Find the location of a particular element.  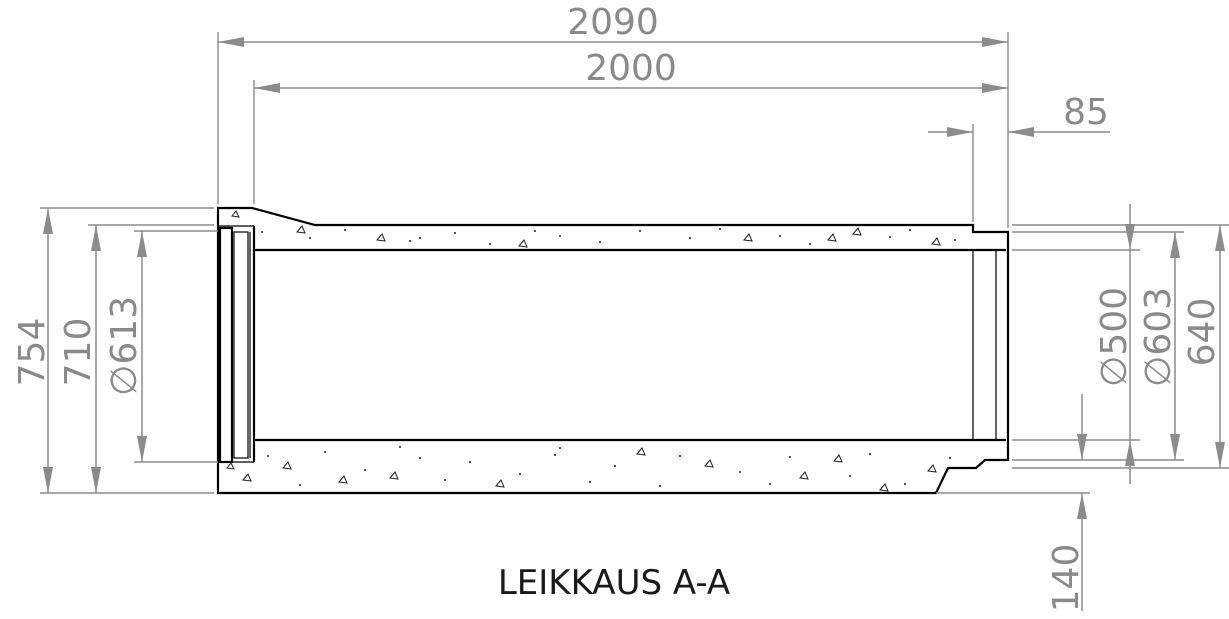

dim-label-603: ∅603 is located at coordinates (1158, 337).